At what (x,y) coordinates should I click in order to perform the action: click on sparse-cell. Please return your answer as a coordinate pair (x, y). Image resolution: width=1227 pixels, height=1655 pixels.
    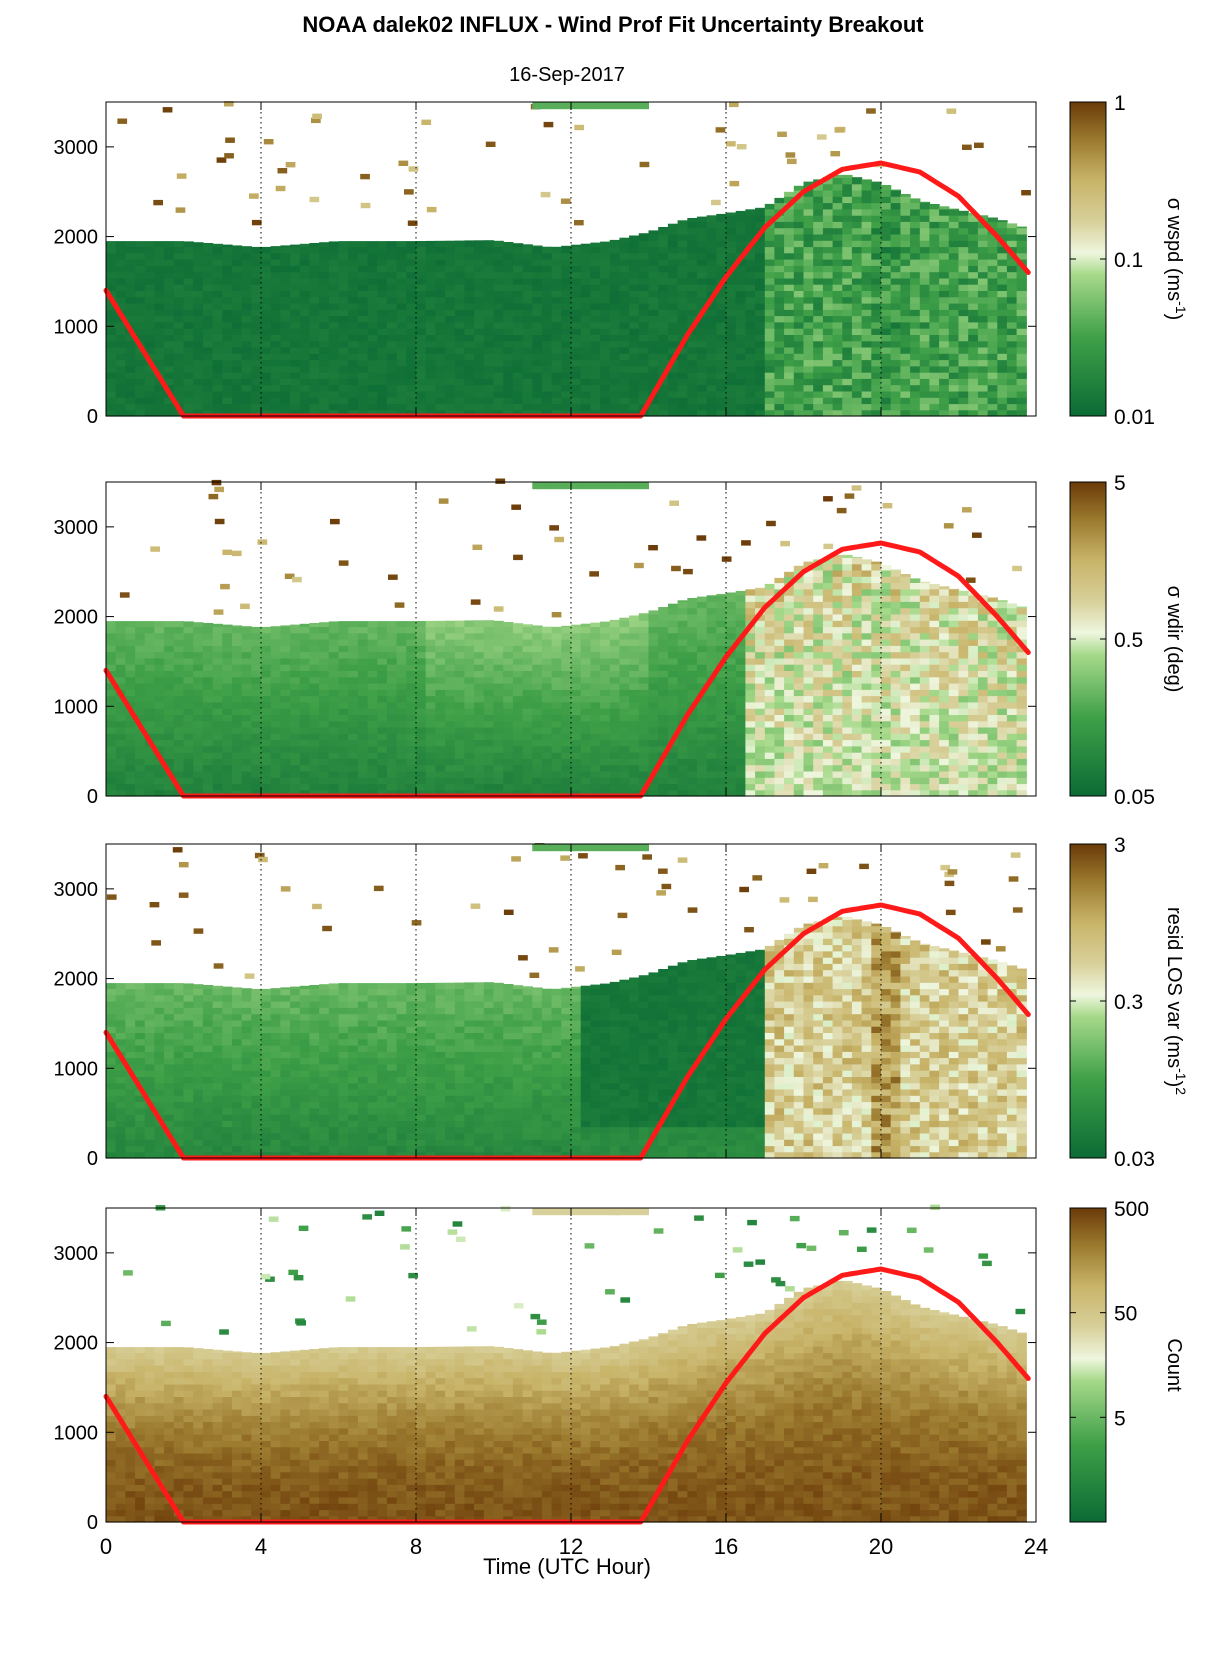
    Looking at the image, I should click on (317, 116).